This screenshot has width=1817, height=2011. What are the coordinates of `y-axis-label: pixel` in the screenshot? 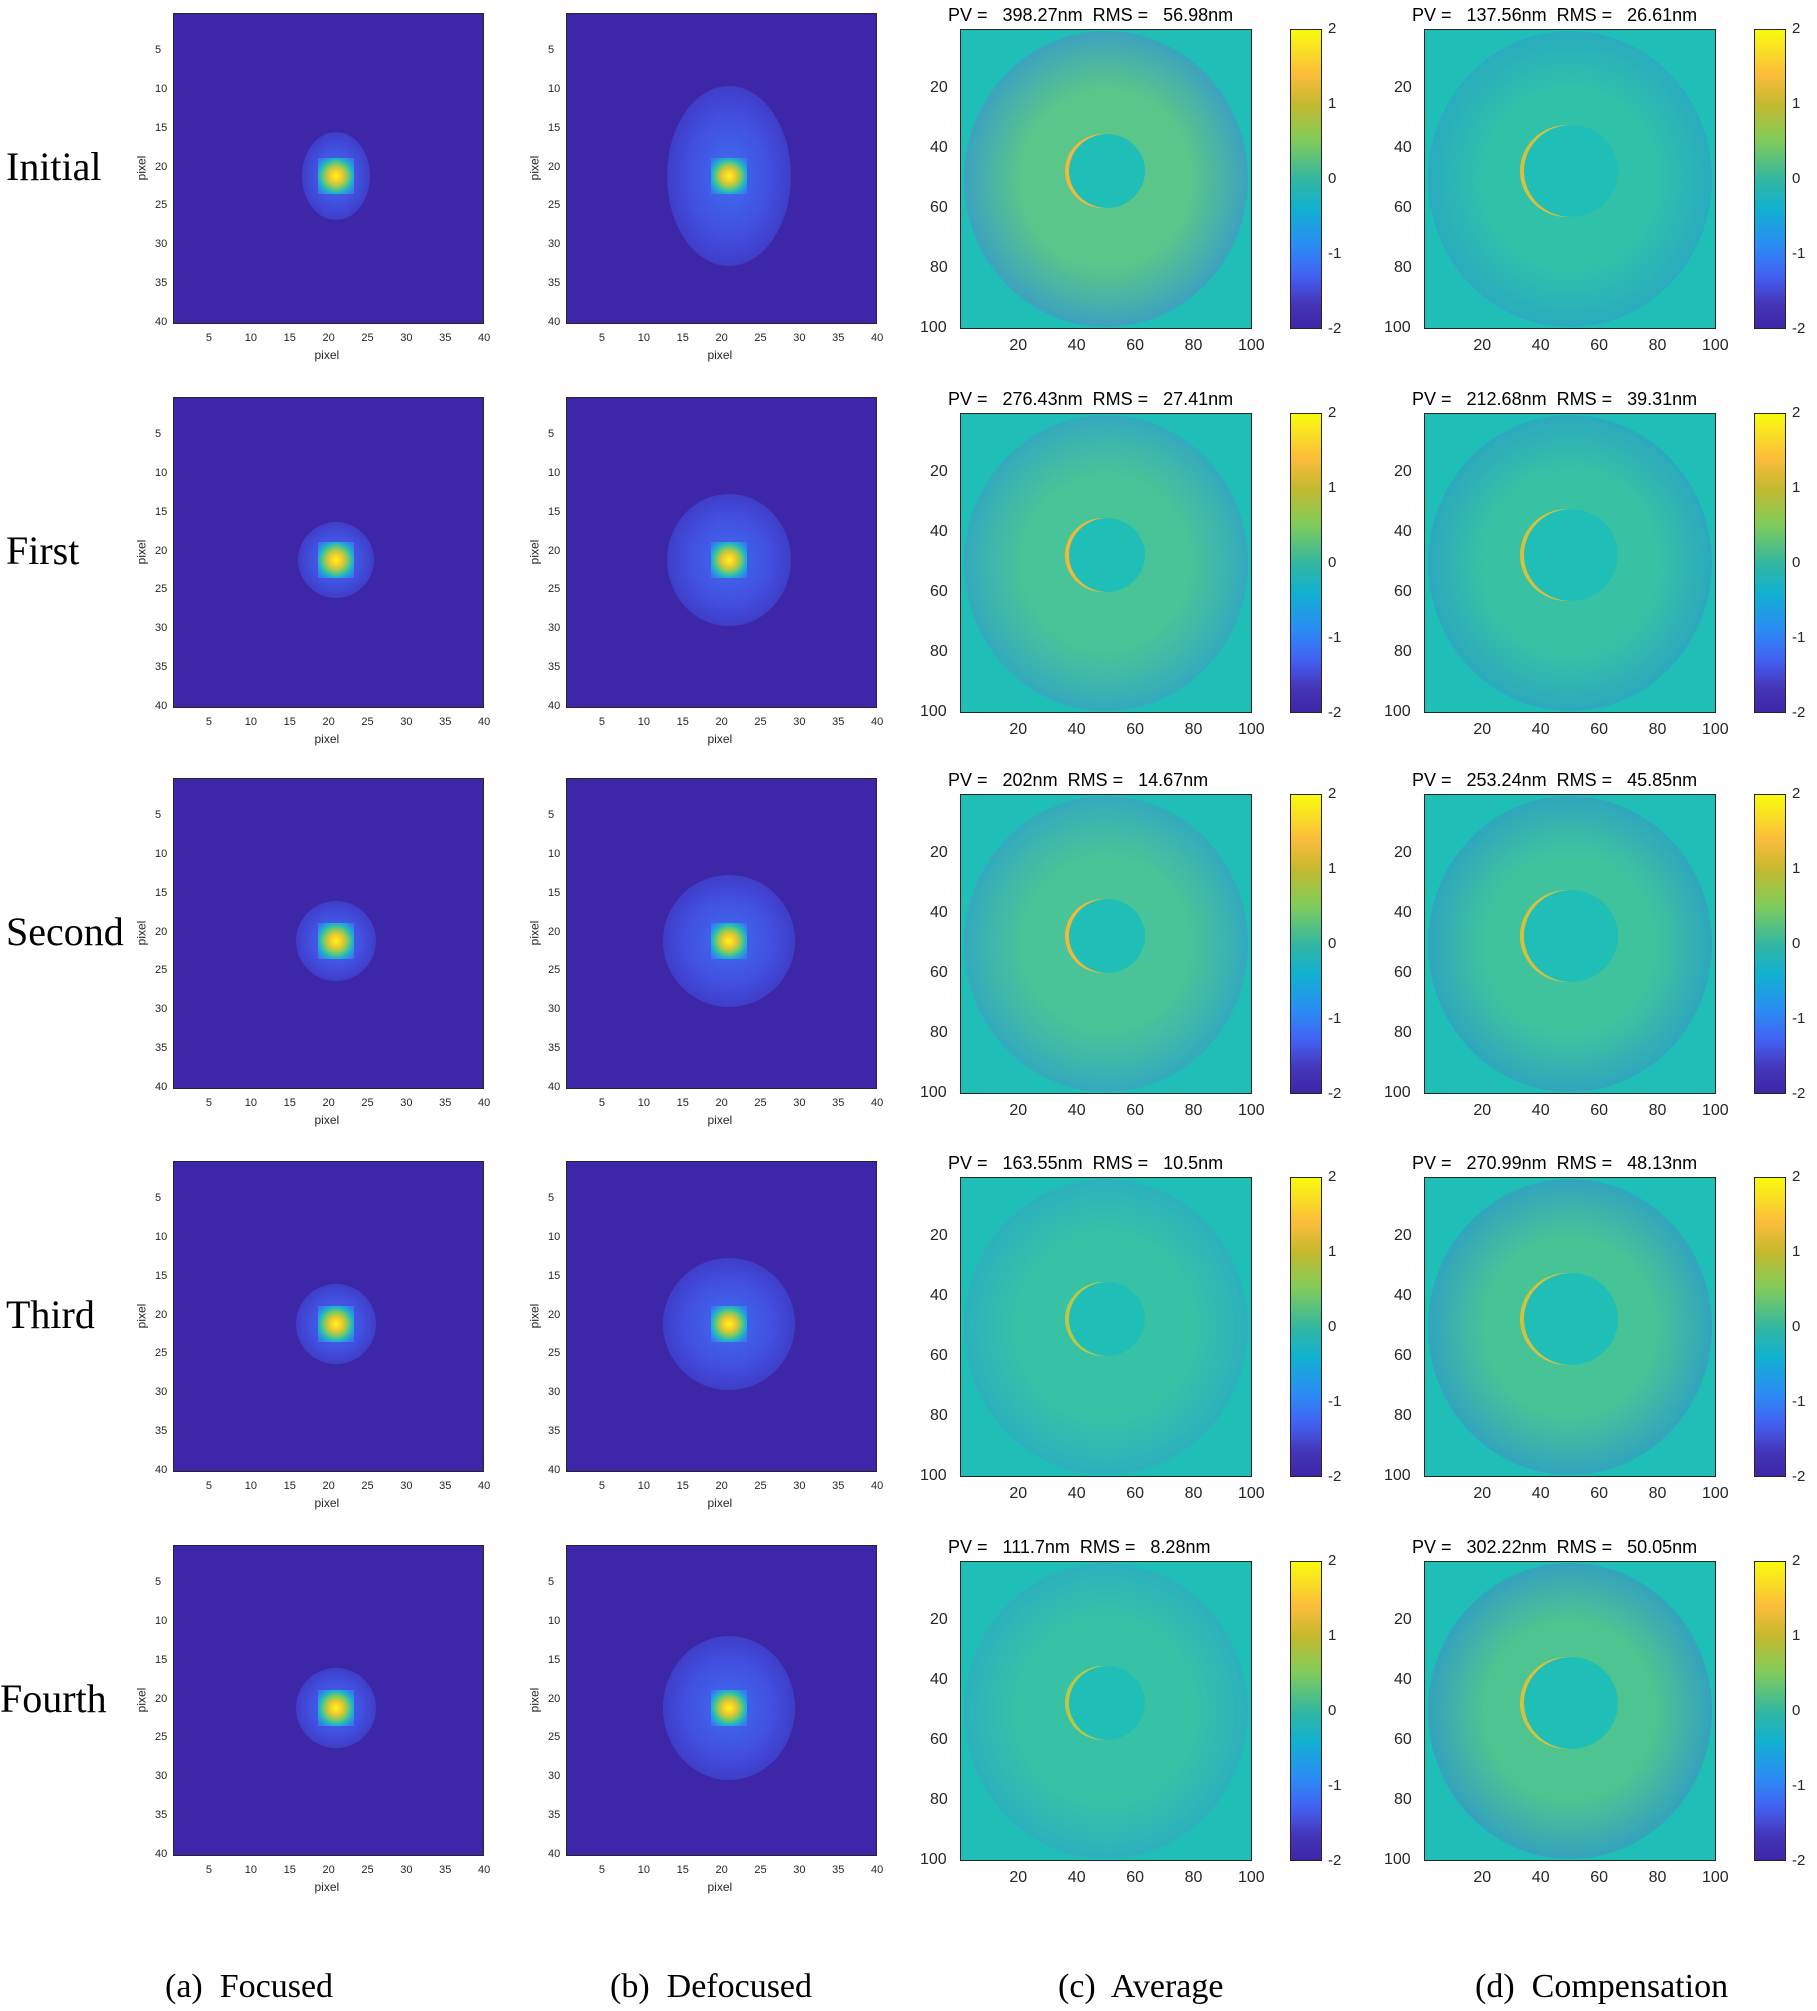 It's located at (534, 551).